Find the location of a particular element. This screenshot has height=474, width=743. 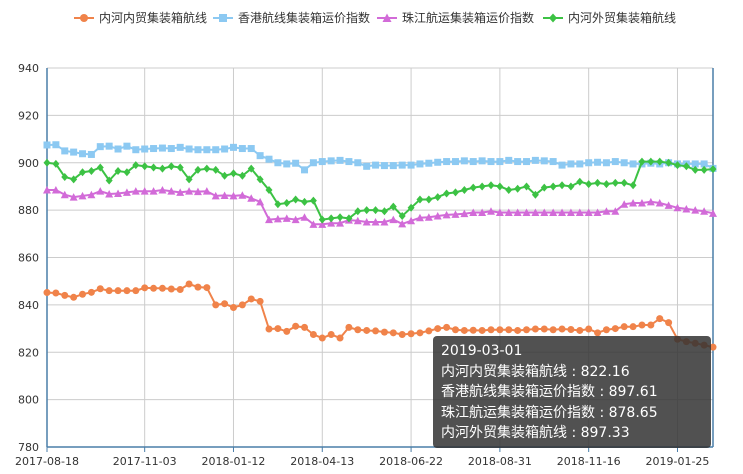

legend-label: 内河内贸集装箱航线 is located at coordinates (153, 17).